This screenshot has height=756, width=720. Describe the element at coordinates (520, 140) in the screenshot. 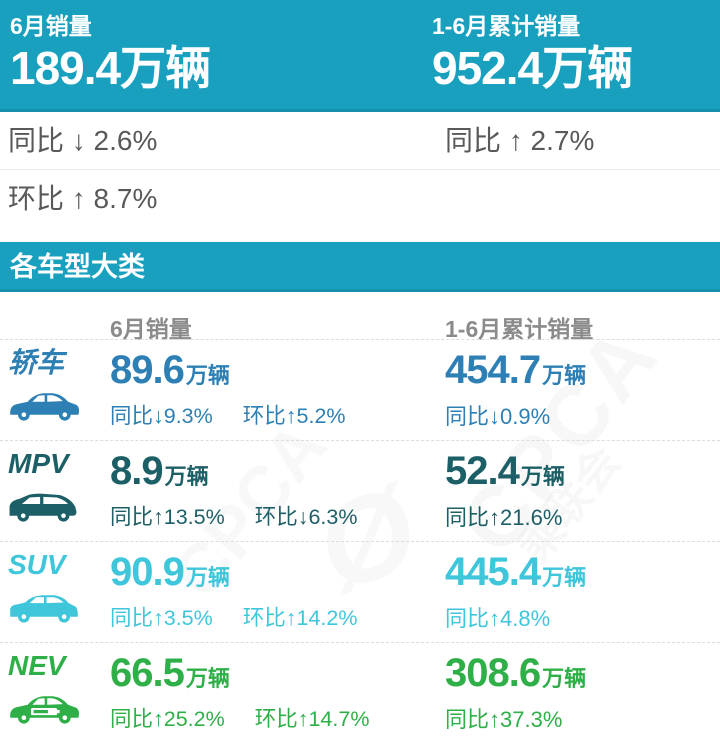

I see `h1-yoy-stat: 同比 ↑ 2.7%` at that location.